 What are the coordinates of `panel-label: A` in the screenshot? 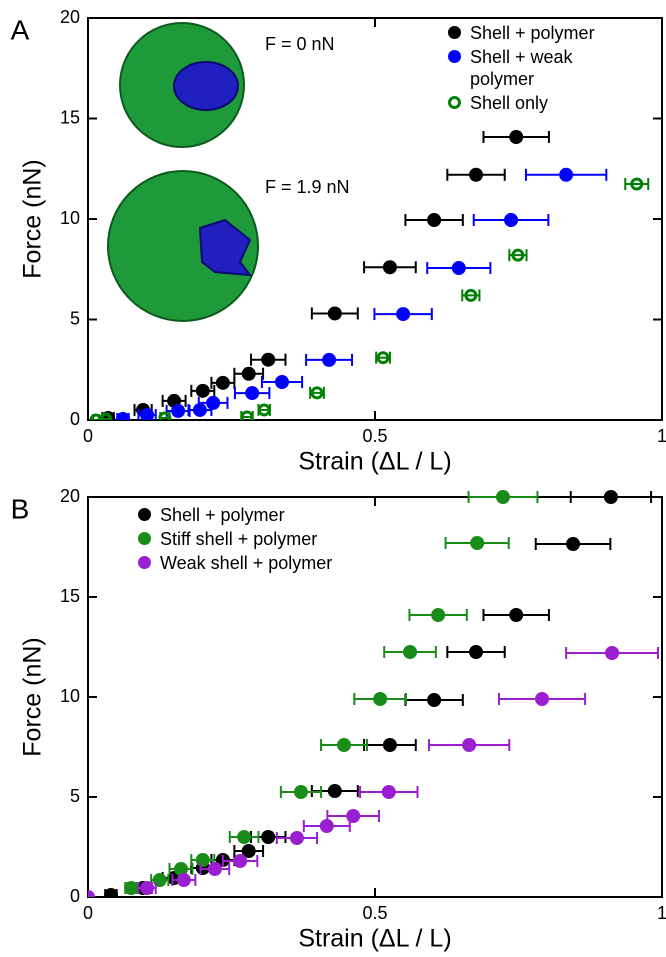 It's located at (20, 29).